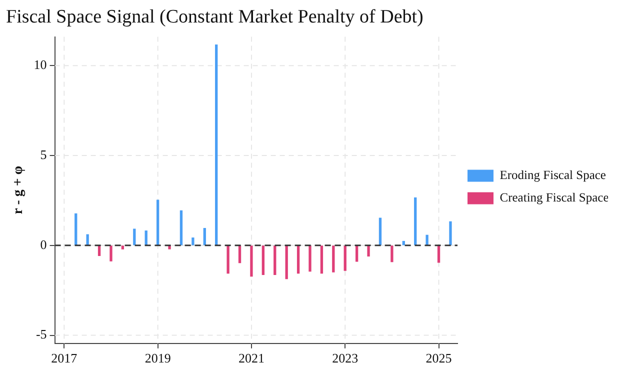 This screenshot has height=374, width=624. Describe the element at coordinates (439, 358) in the screenshot. I see `x-tick-label: 2025` at that location.